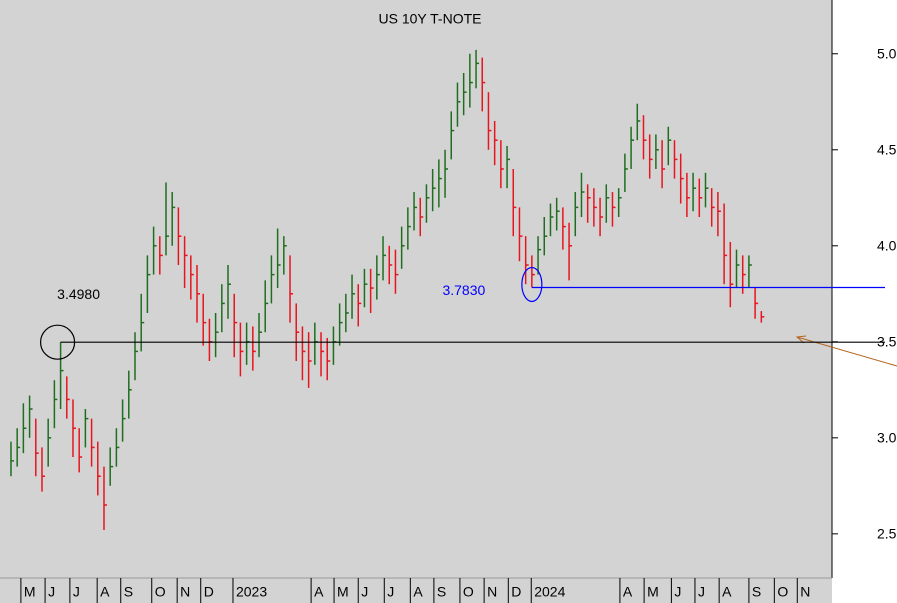 This screenshot has width=897, height=603. Describe the element at coordinates (57, 342) in the screenshot. I see `highlight-circle` at that location.